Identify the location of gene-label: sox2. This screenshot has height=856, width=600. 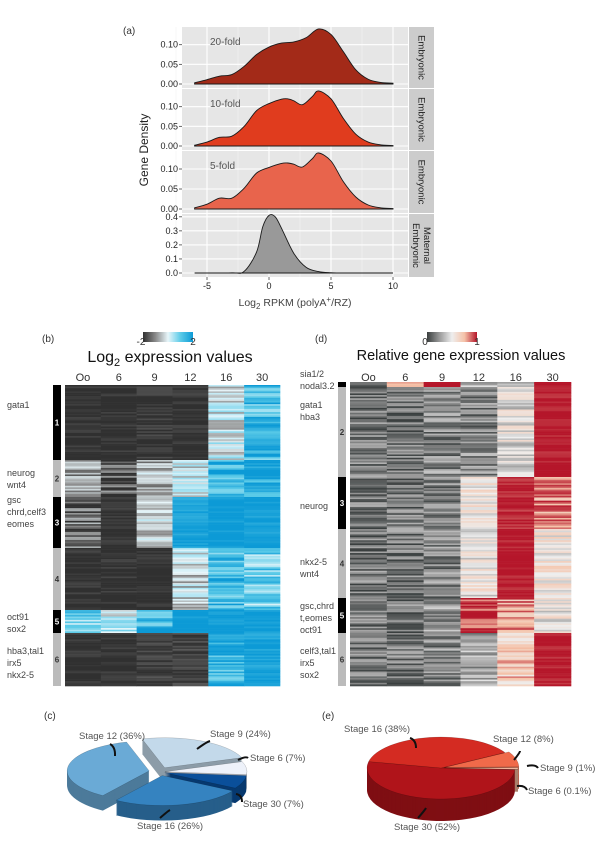
(309, 675).